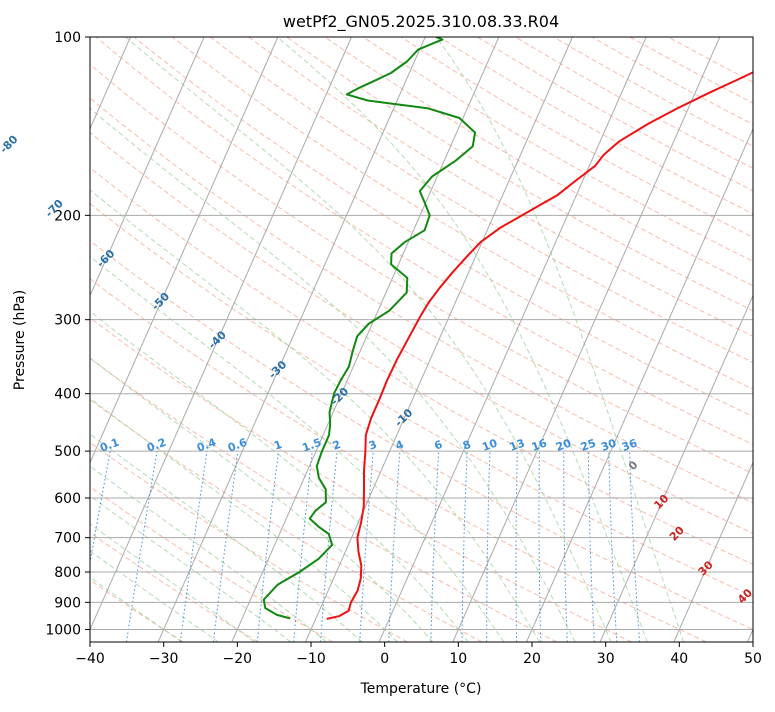  Describe the element at coordinates (164, 659) in the screenshot. I see `x-tick-label: −30` at that location.